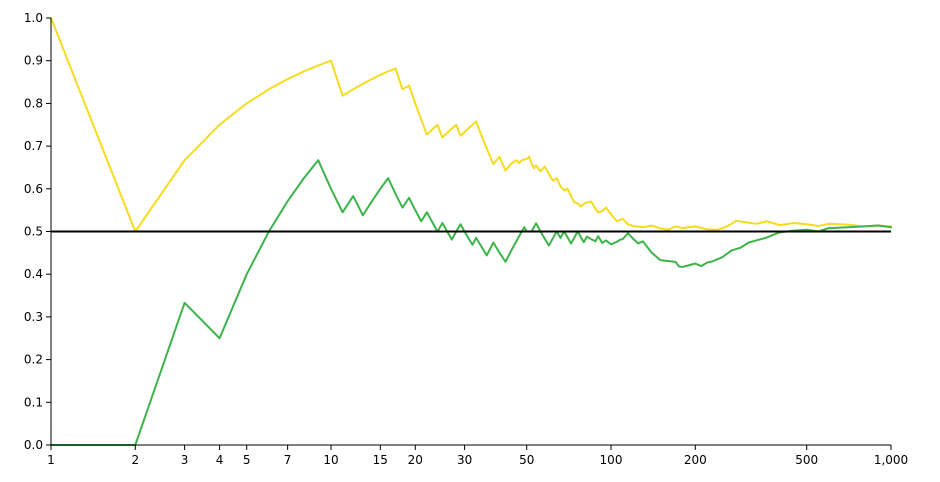 This screenshot has height=482, width=940. Describe the element at coordinates (380, 460) in the screenshot. I see `x-tick-label: 15` at that location.